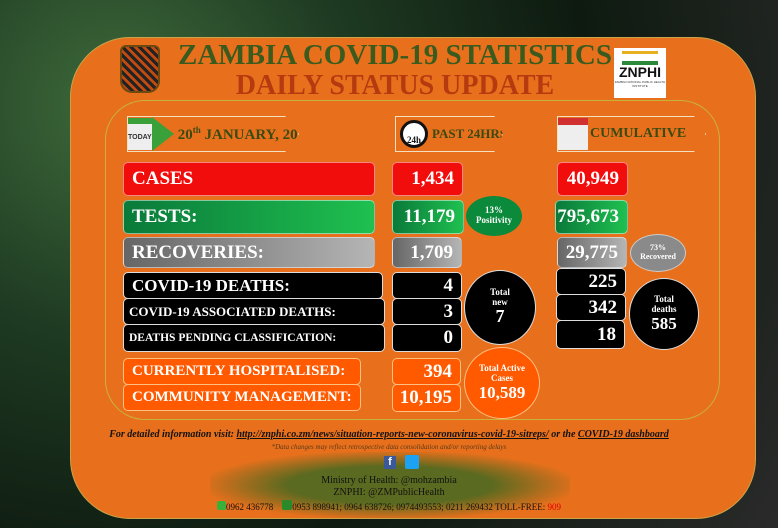 The width and height of the screenshot is (778, 528). Describe the element at coordinates (449, 134) in the screenshot. I see `past-24hrs-header: 24h PAST 24HRS` at that location.